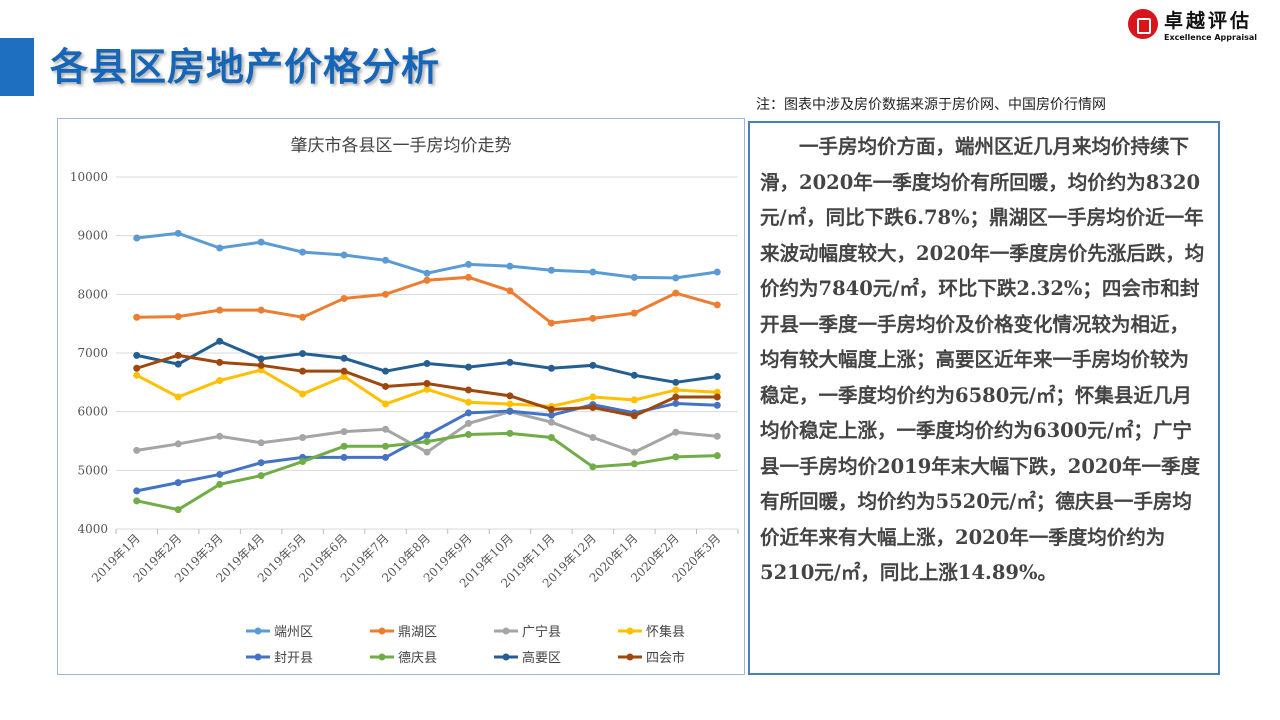  What do you see at coordinates (541, 658) in the screenshot?
I see `legend-label: 高要区` at bounding box center [541, 658].